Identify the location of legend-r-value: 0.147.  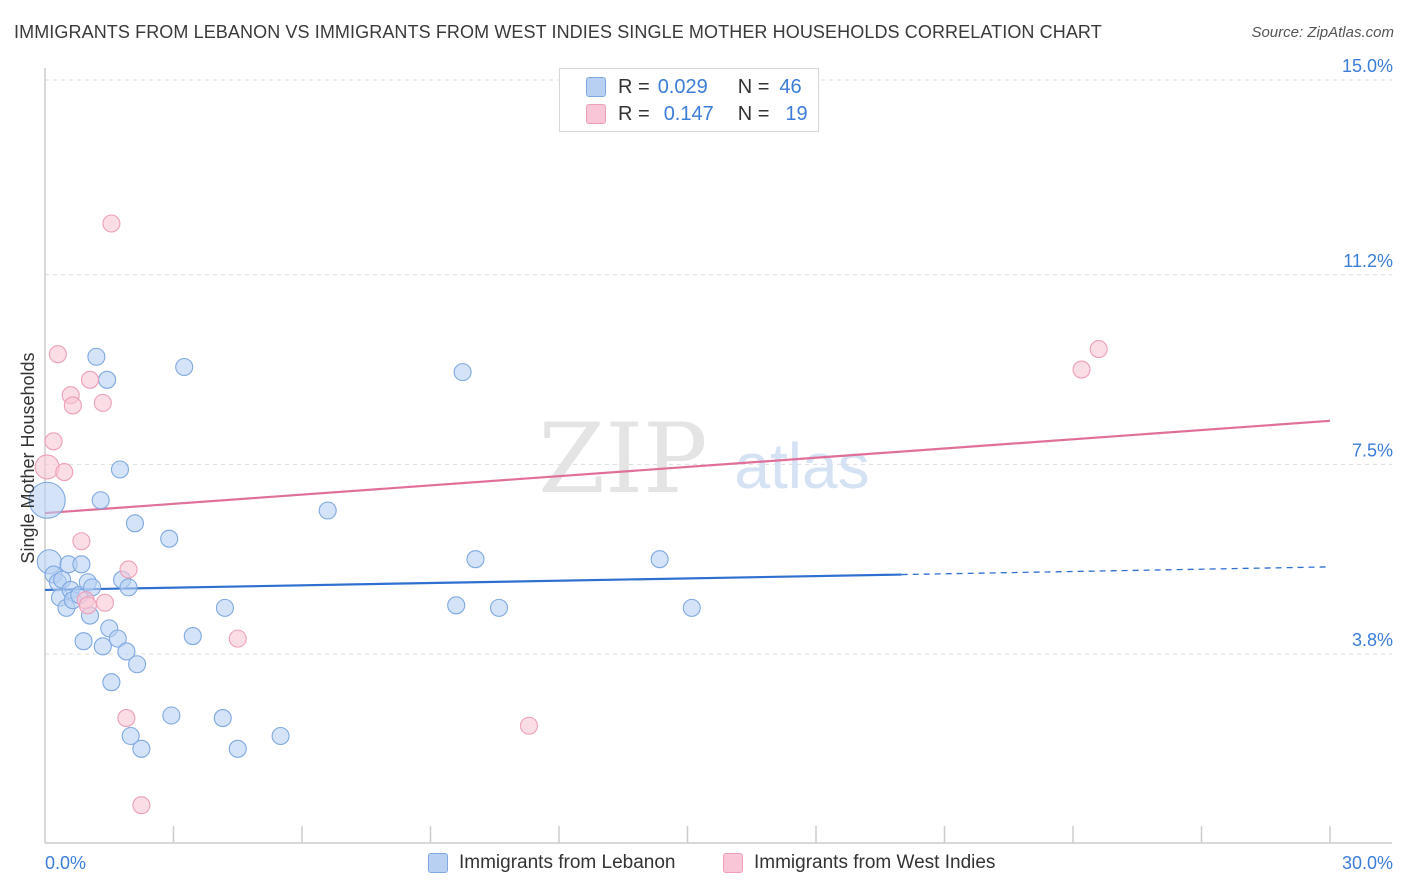
(688, 113).